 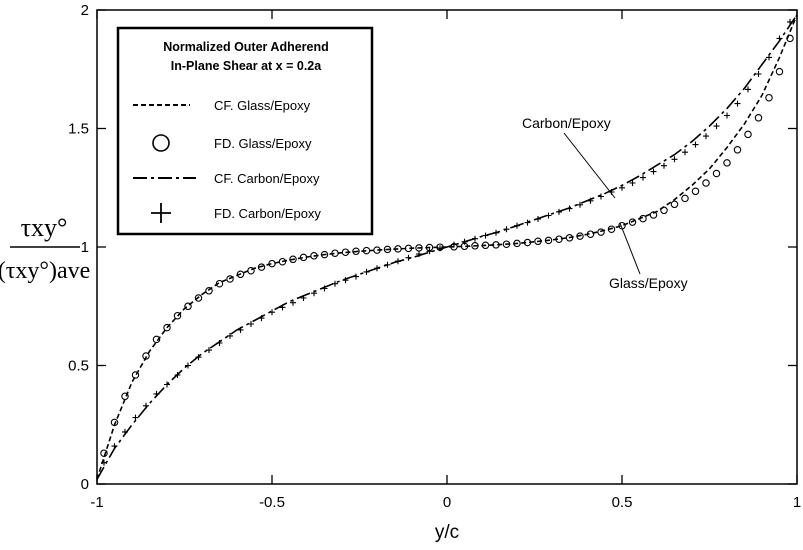 I want to click on y-tick-label: 1.5, so click(x=78, y=129).